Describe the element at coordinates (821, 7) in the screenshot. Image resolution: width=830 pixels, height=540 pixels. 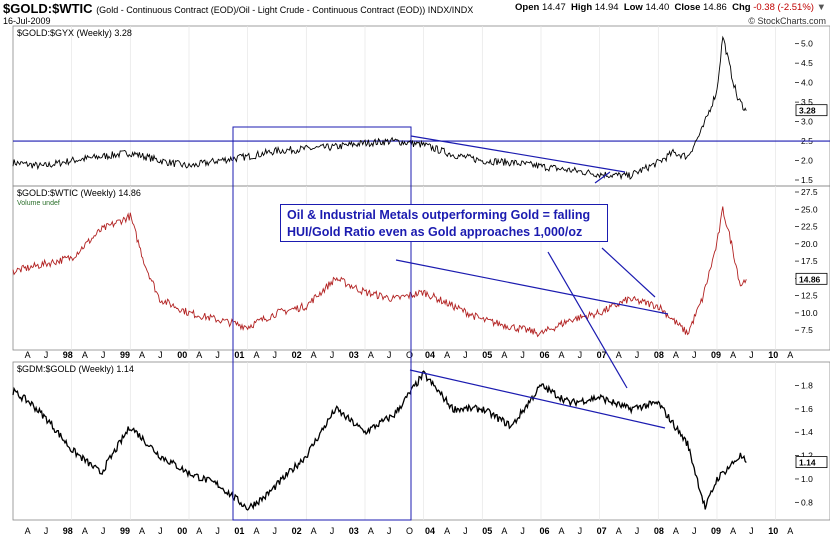
I see `chevron-down-icon: ▼` at that location.